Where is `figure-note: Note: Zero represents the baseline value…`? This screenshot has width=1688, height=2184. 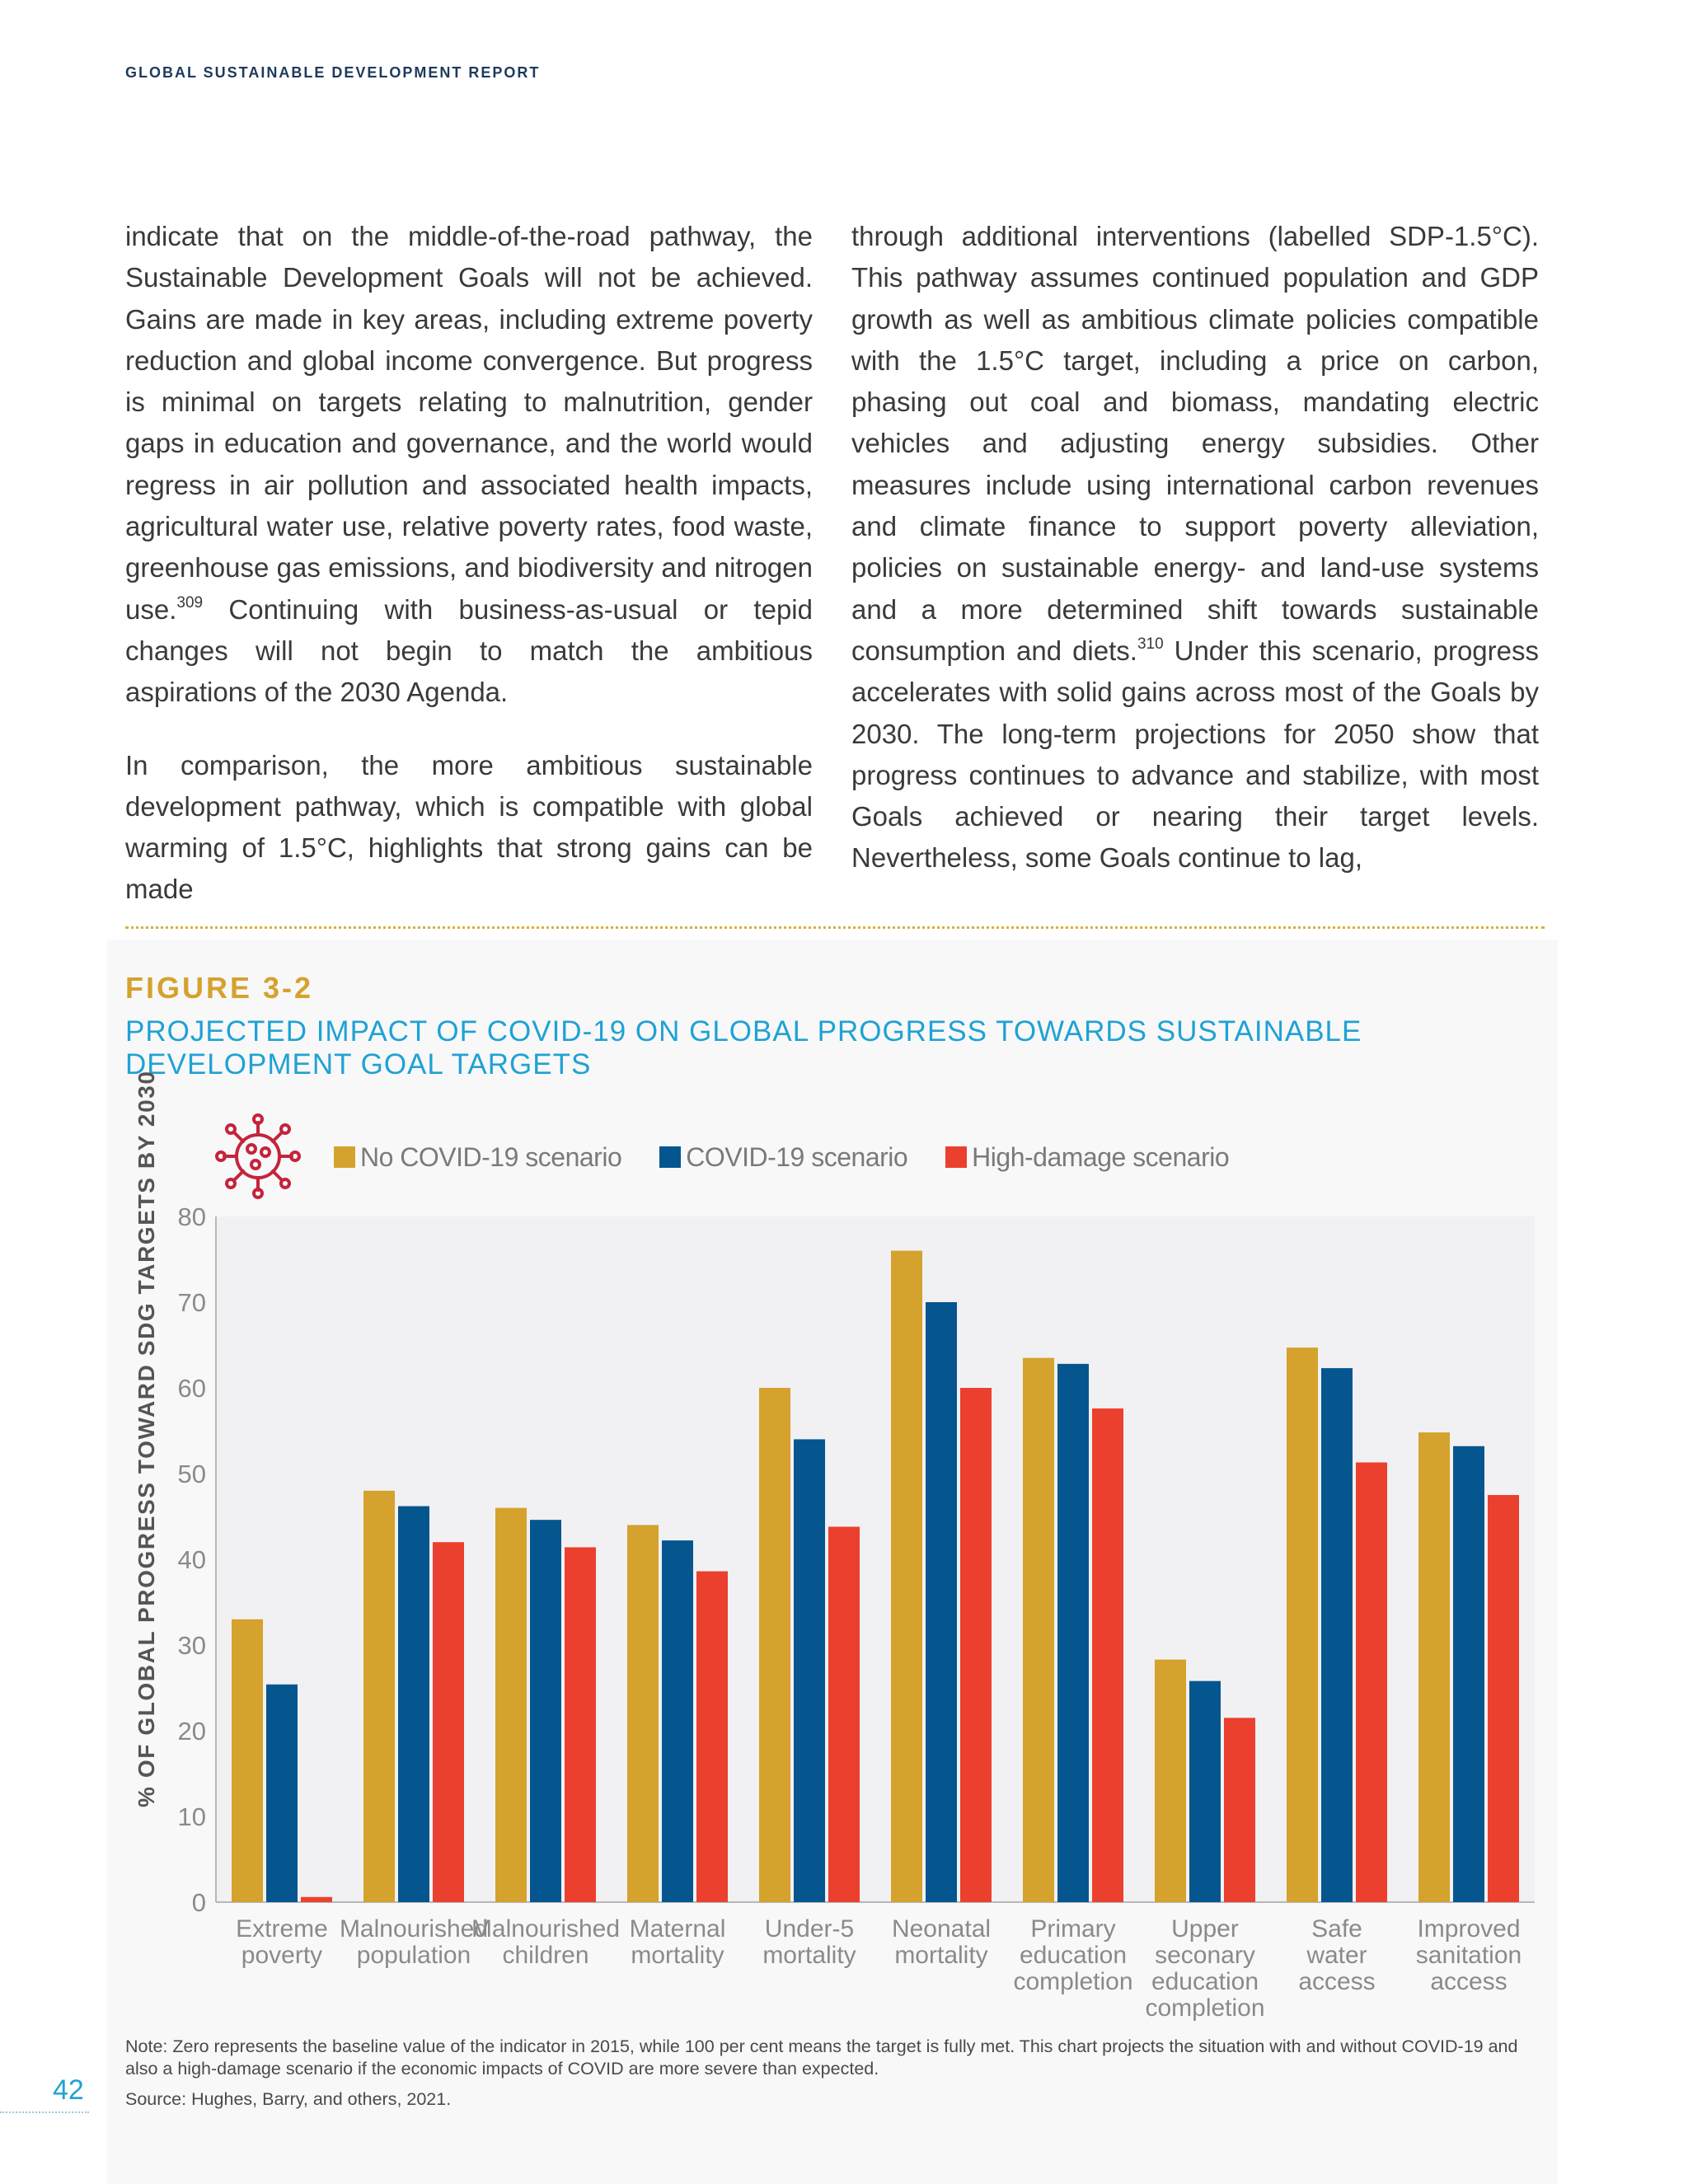
figure-note: Note: Zero represents the baseline value… is located at coordinates (822, 2057).